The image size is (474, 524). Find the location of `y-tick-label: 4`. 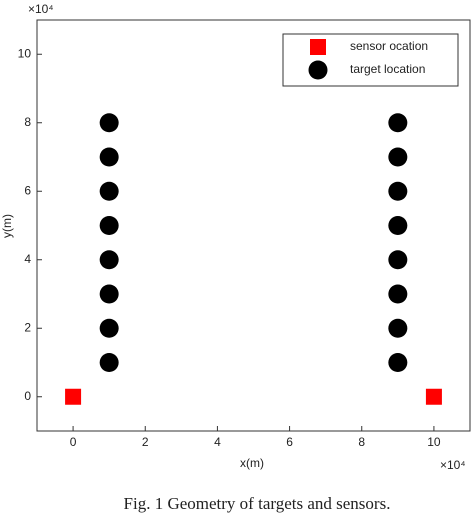

y-tick-label: 4 is located at coordinates (27, 259).